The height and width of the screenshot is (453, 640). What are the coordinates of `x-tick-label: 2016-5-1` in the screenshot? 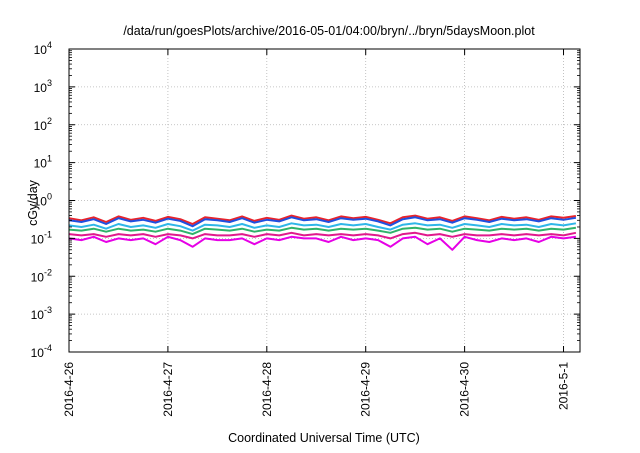 It's located at (564, 386).